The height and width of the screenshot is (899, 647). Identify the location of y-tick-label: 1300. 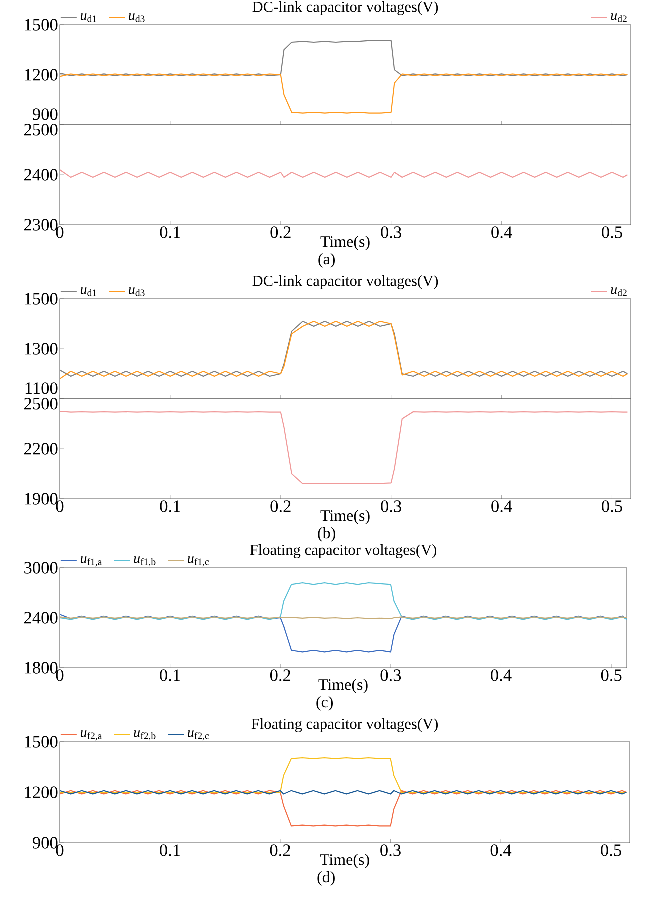
(41, 349).